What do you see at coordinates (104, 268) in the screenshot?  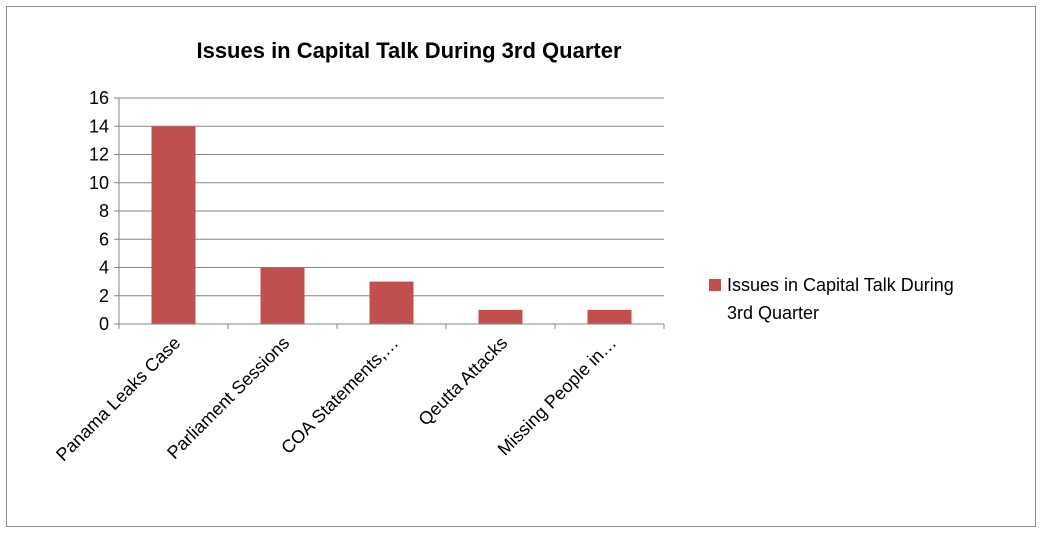 I see `y-tick-label: 4` at bounding box center [104, 268].